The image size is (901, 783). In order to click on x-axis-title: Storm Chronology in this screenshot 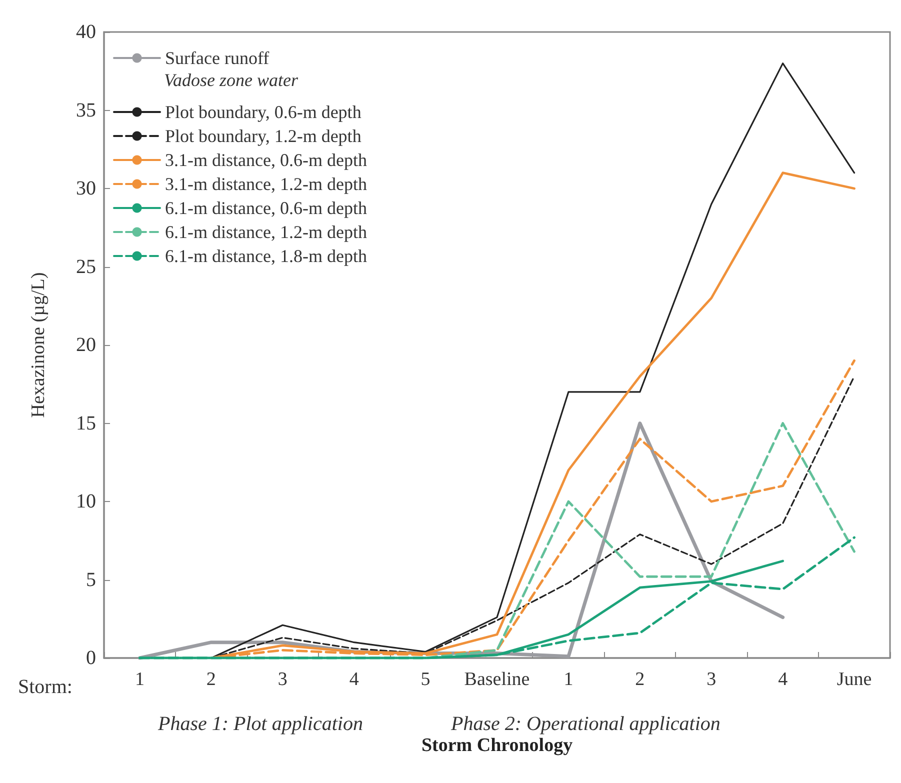, I will do `click(497, 745)`.